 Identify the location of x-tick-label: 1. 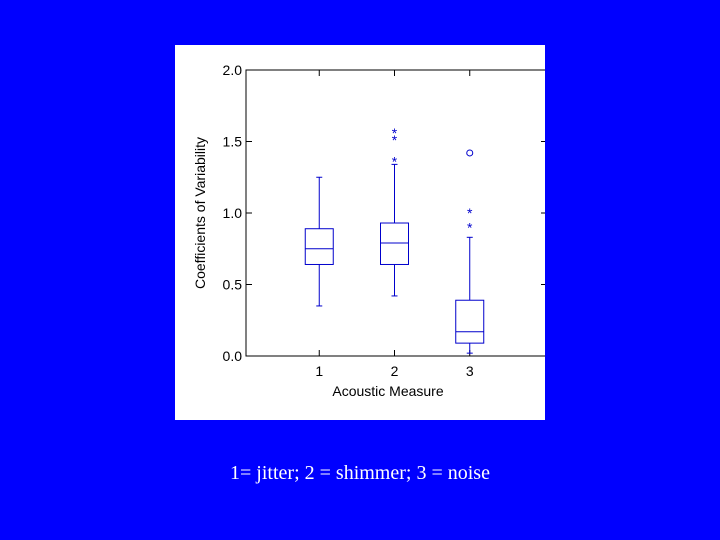
(319, 371).